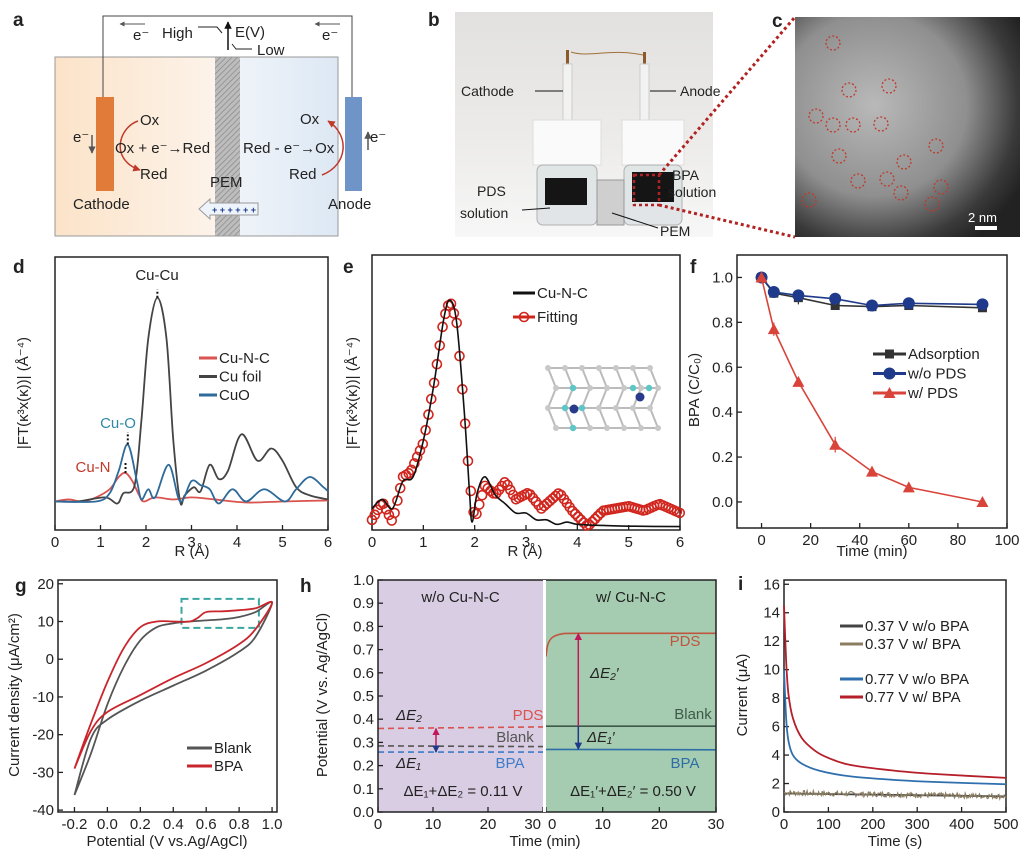  What do you see at coordinates (150, 120) in the screenshot?
I see `cathode-ox-label: Ox` at bounding box center [150, 120].